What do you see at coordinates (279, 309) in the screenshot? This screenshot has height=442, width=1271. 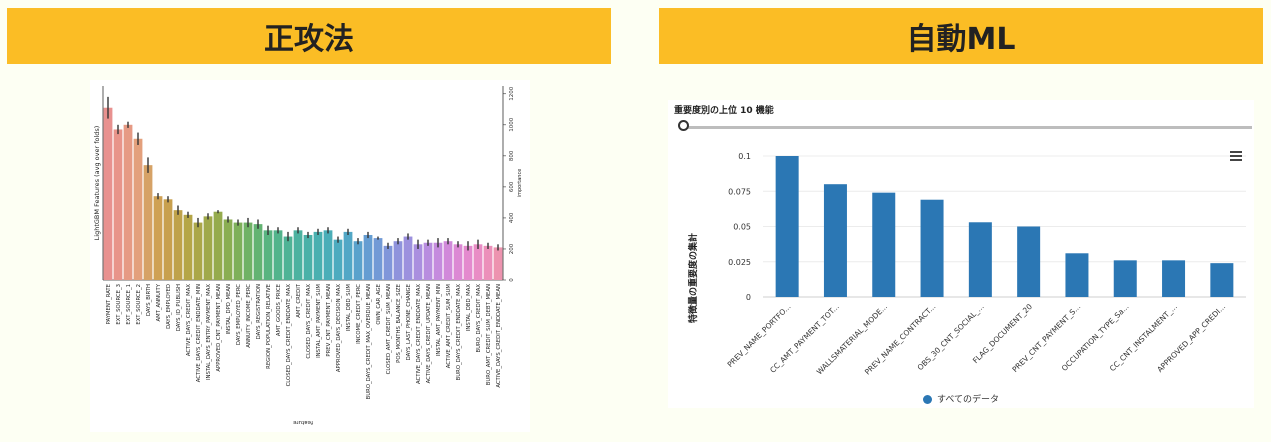 I see `x-tick-label: AMT_GOODS_PRICE` at bounding box center [279, 309].